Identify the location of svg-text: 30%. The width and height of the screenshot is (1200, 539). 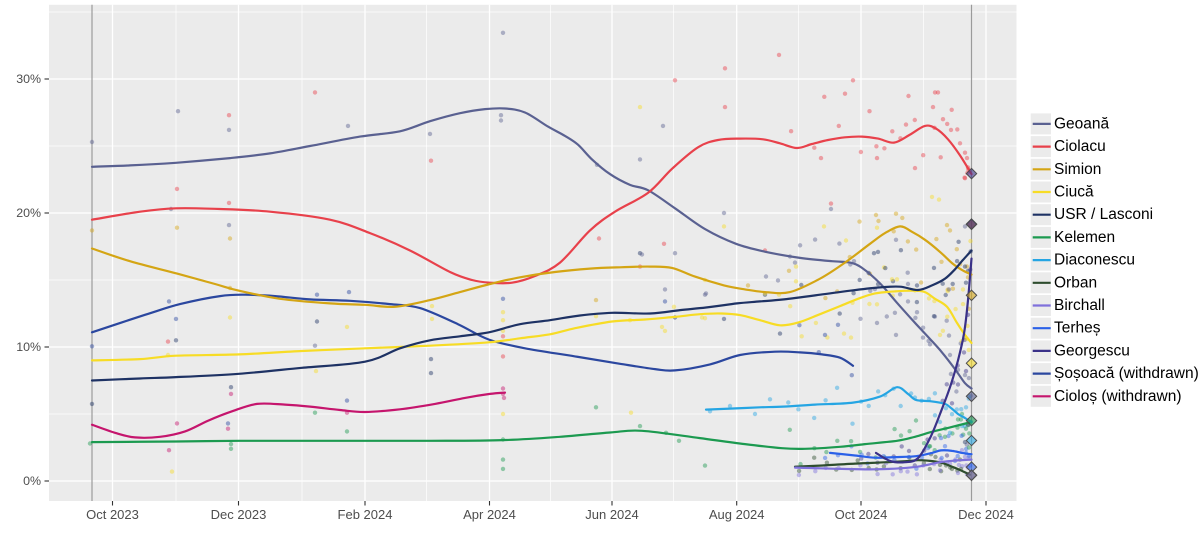
(28, 79).